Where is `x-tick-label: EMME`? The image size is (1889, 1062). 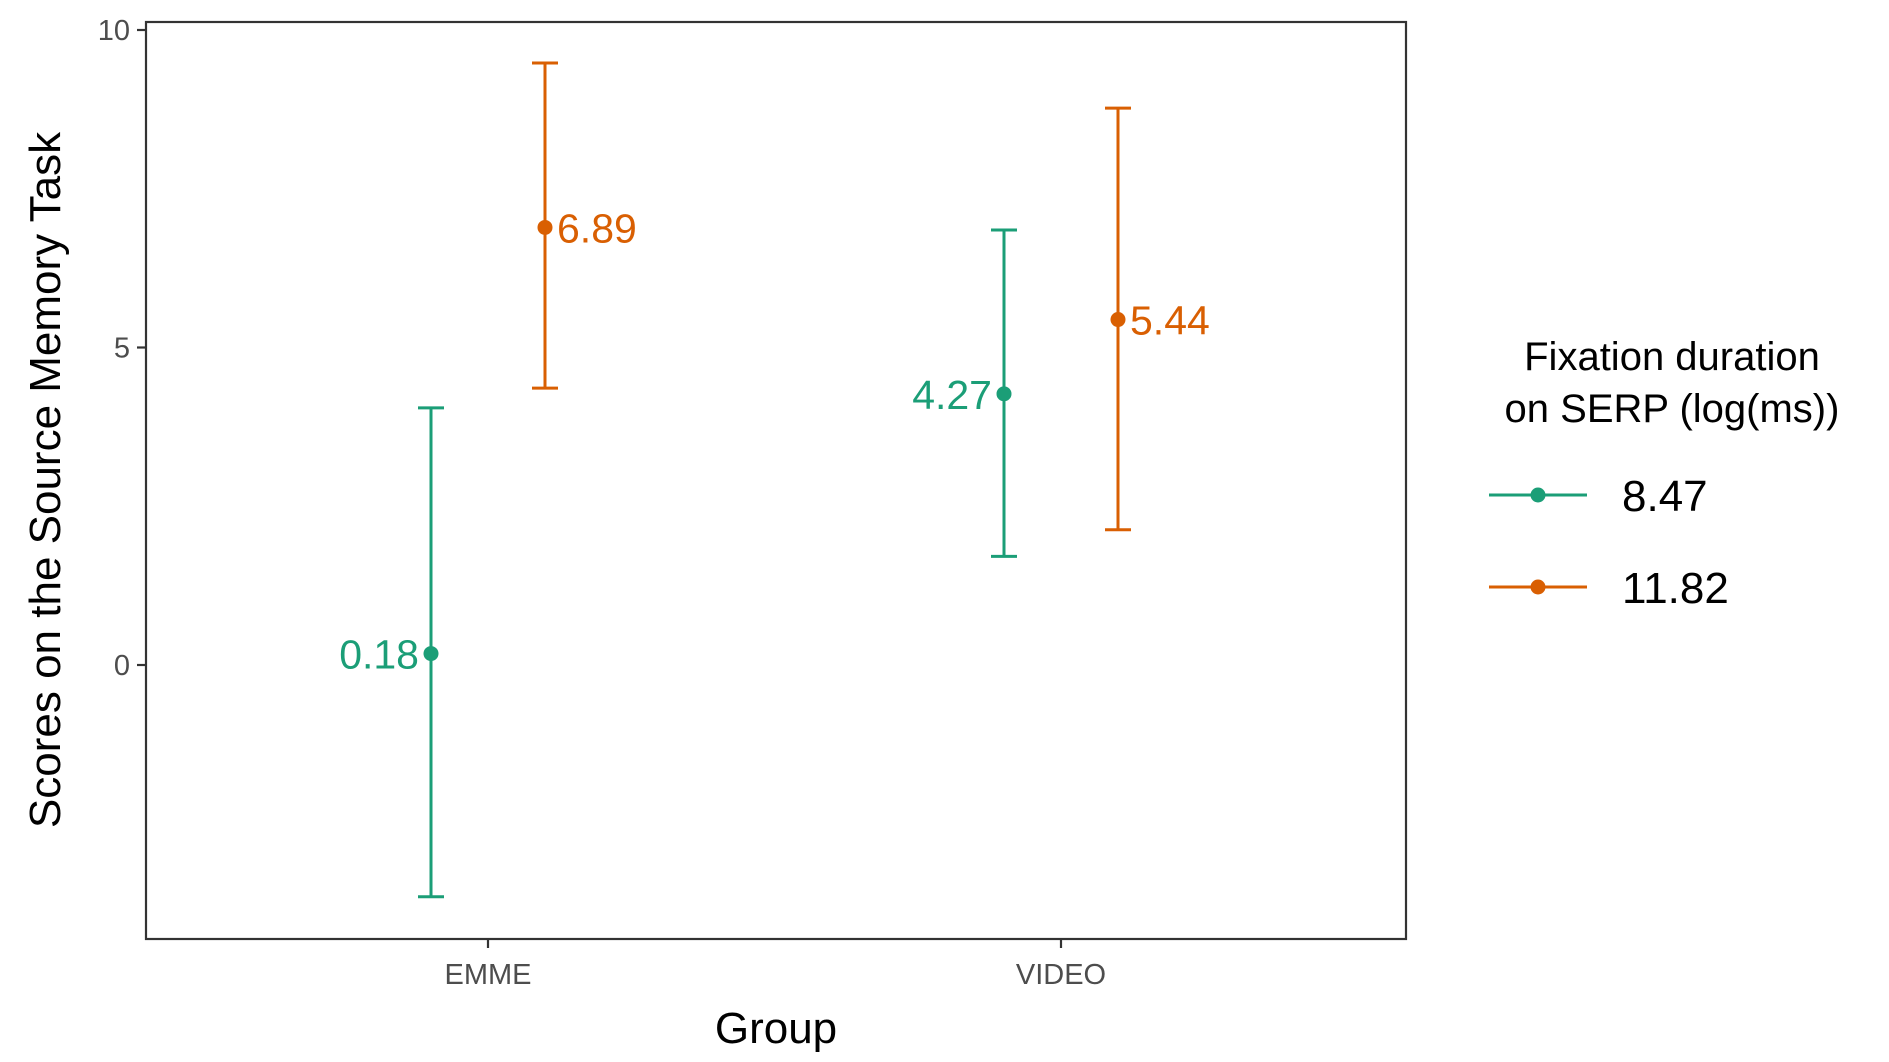
x-tick-label: EMME is located at coordinates (488, 975).